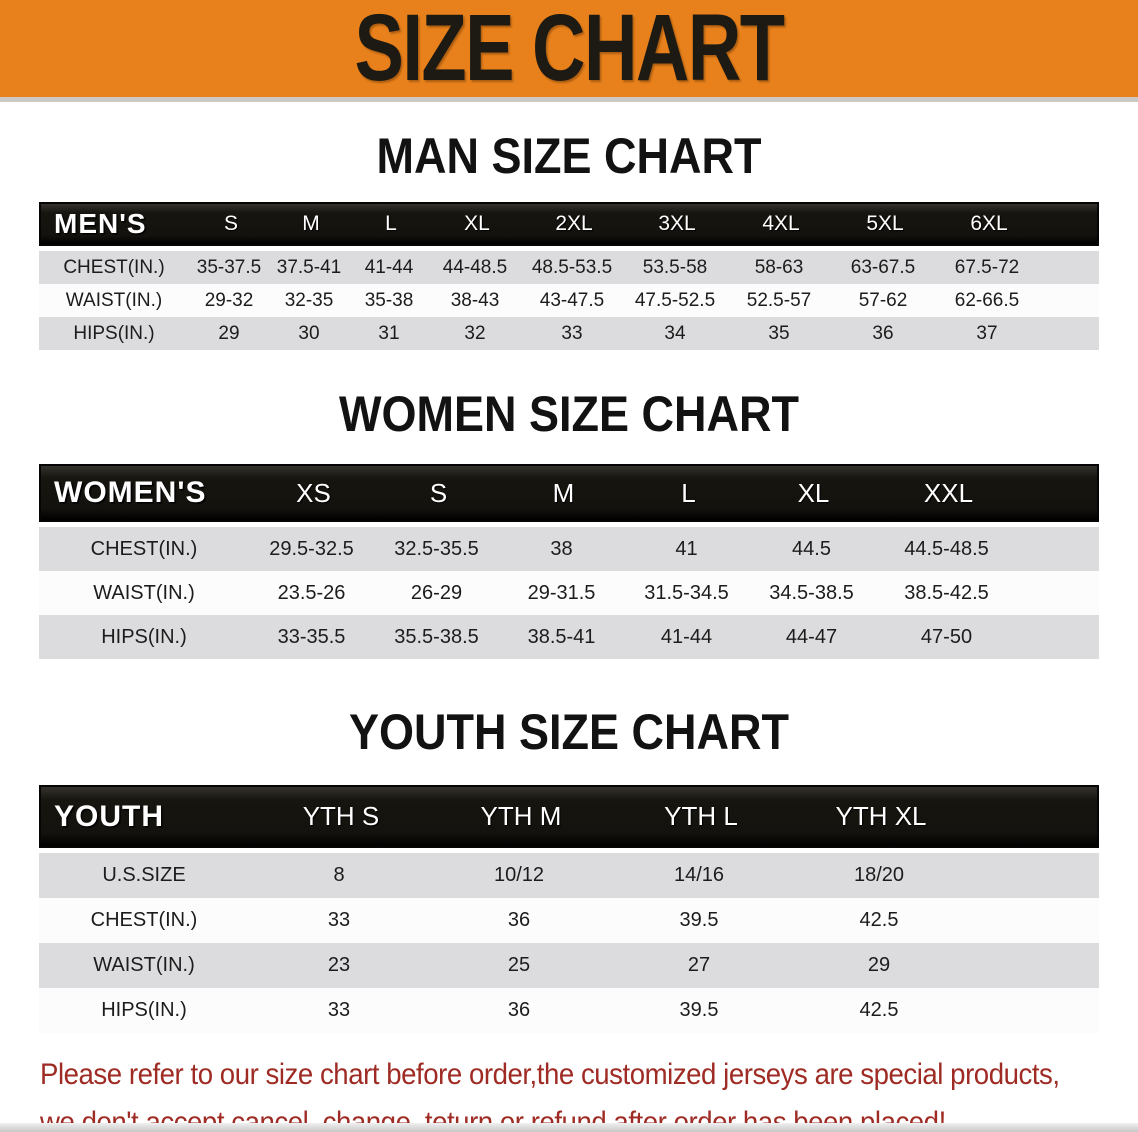 The height and width of the screenshot is (1132, 1138). I want to click on banner-title: SIZE CHART, so click(570, 50).